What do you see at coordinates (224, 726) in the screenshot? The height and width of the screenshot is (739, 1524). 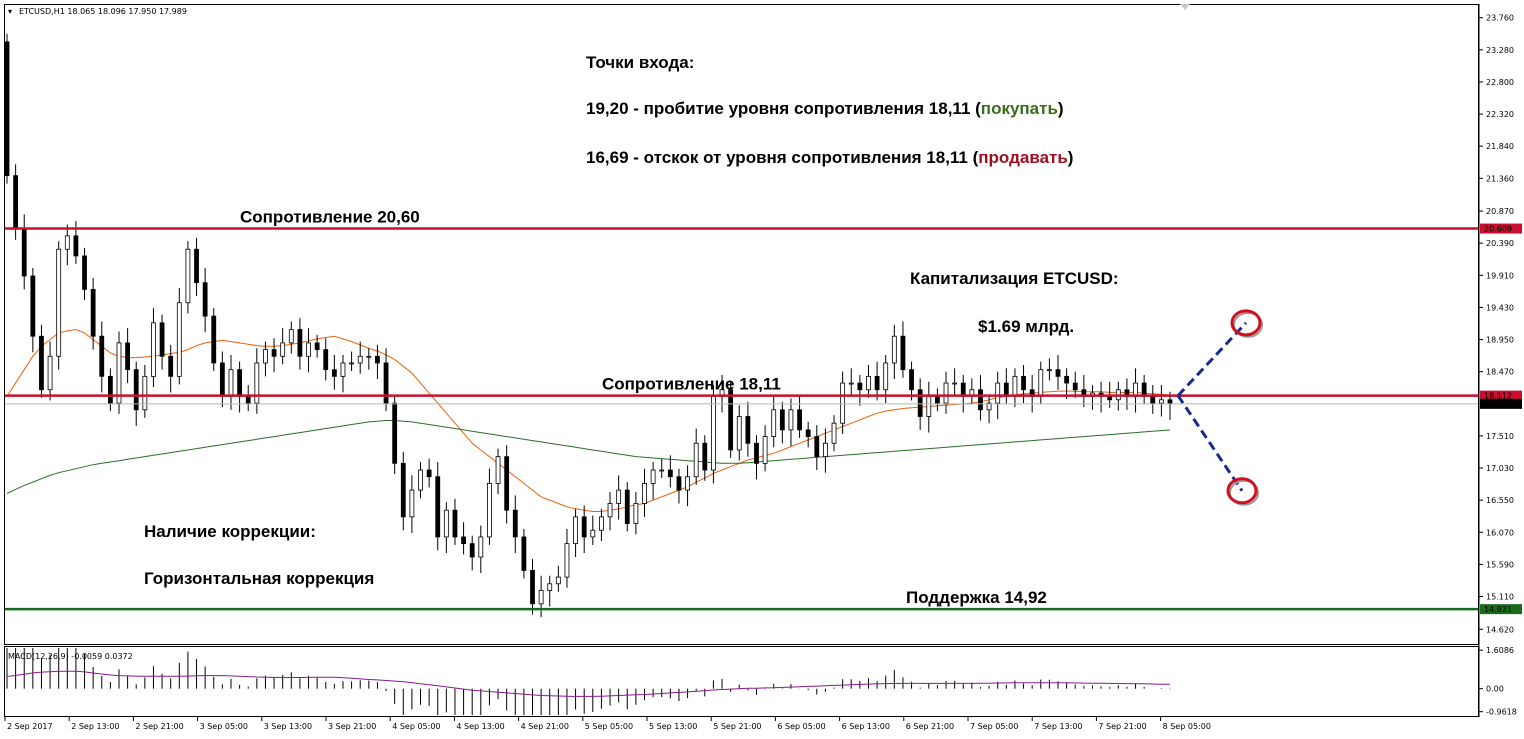 I see `time-tick-label: 3 Sep 05:00` at bounding box center [224, 726].